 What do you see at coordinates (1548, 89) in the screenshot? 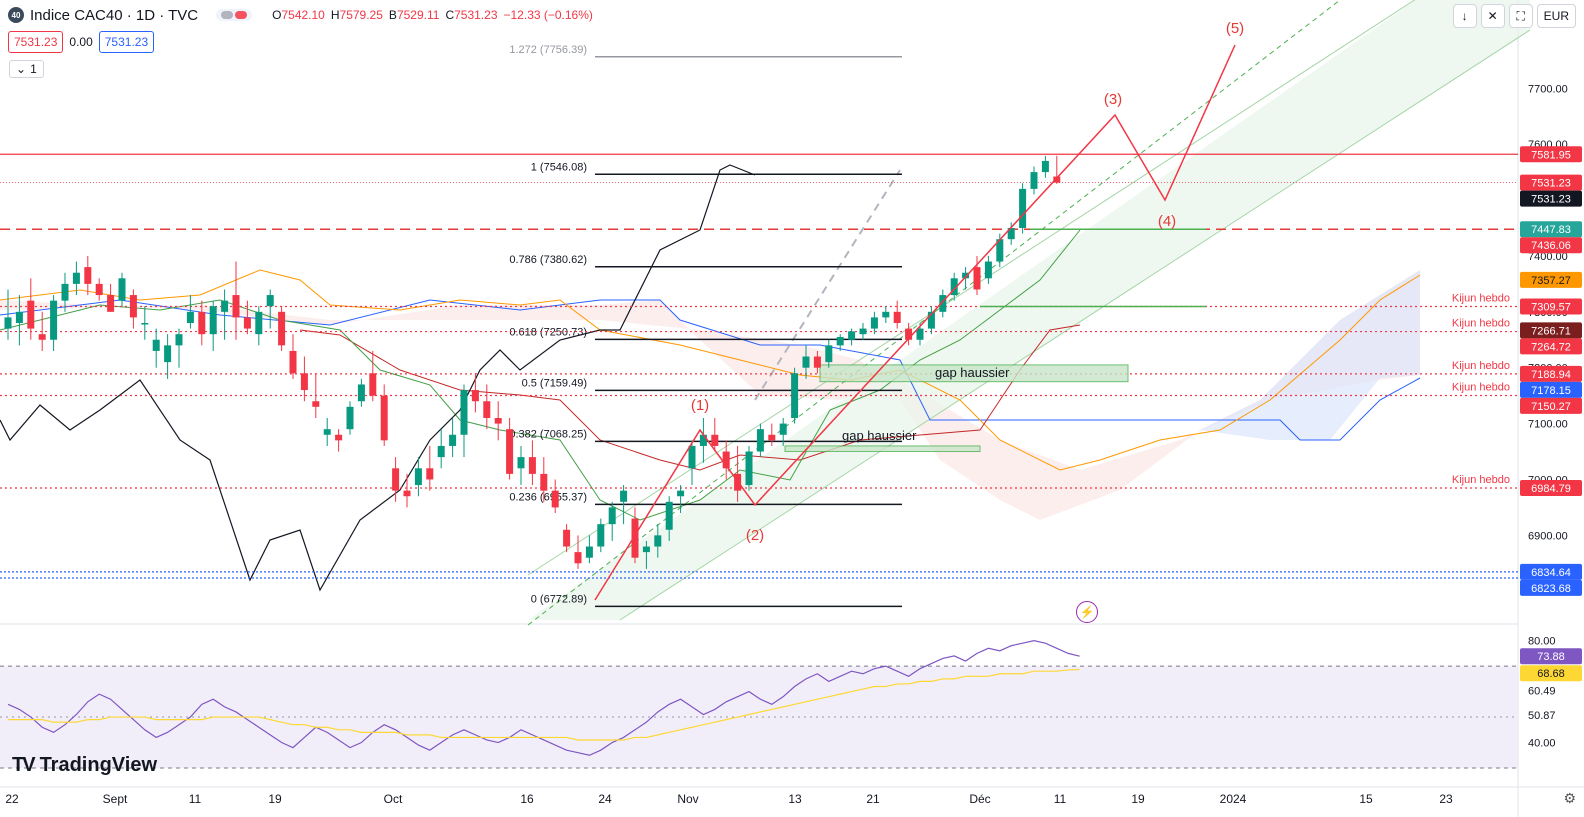
I see `price-axis-tick: 7700.00` at bounding box center [1548, 89].